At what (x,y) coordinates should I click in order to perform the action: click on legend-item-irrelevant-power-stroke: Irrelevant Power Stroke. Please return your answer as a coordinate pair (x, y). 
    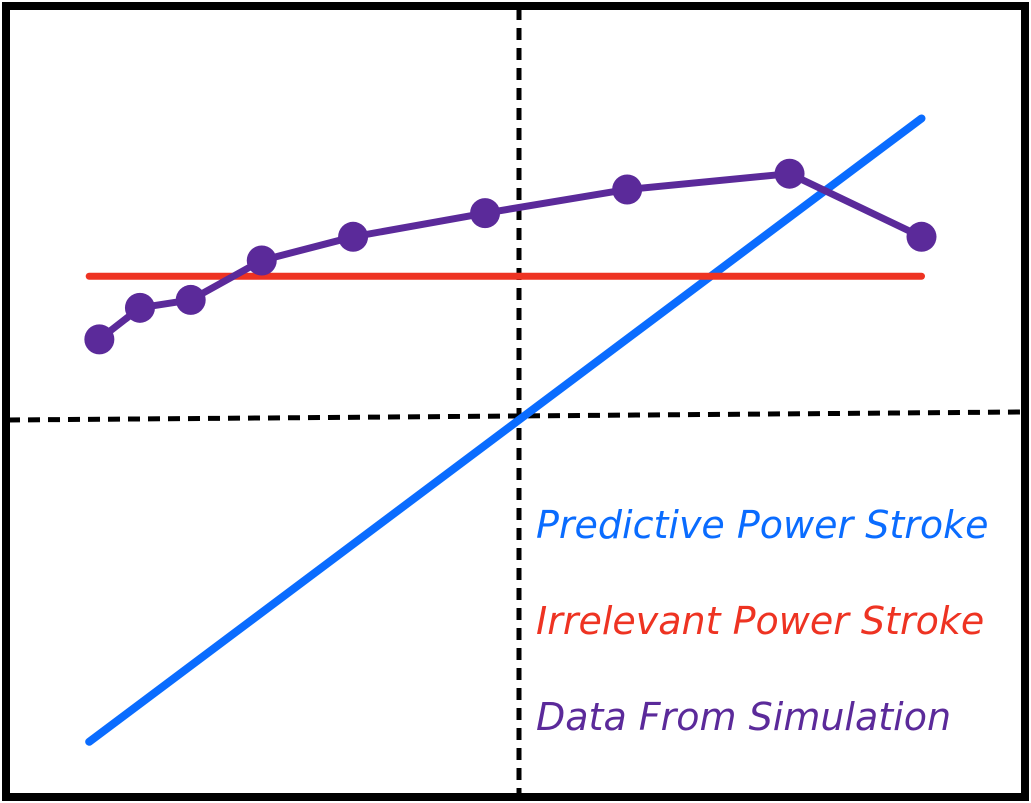
    Looking at the image, I should click on (760, 621).